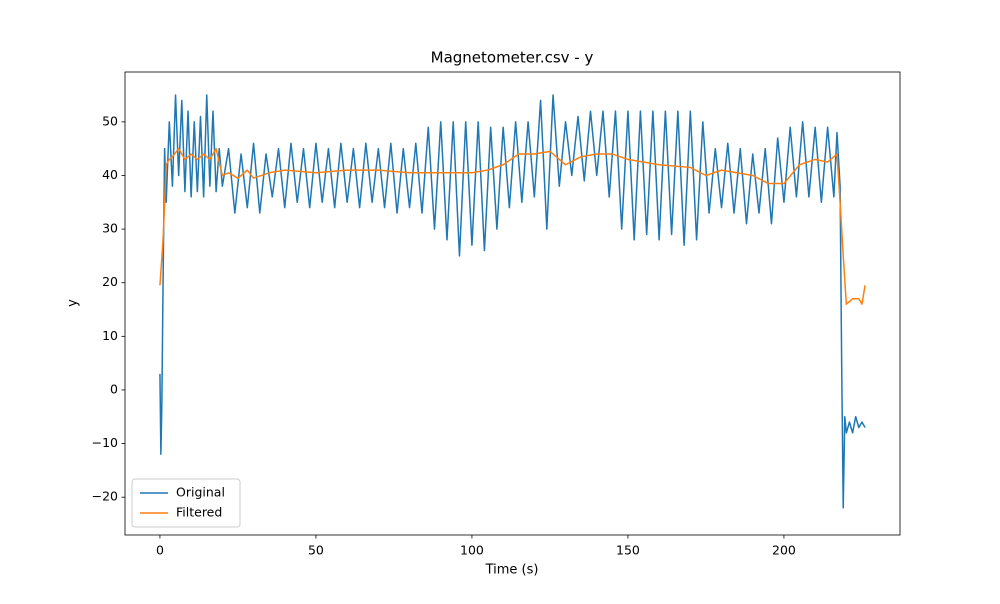 This screenshot has height=604, width=1000. Describe the element at coordinates (110, 335) in the screenshot. I see `y-tick-label: 10` at that location.